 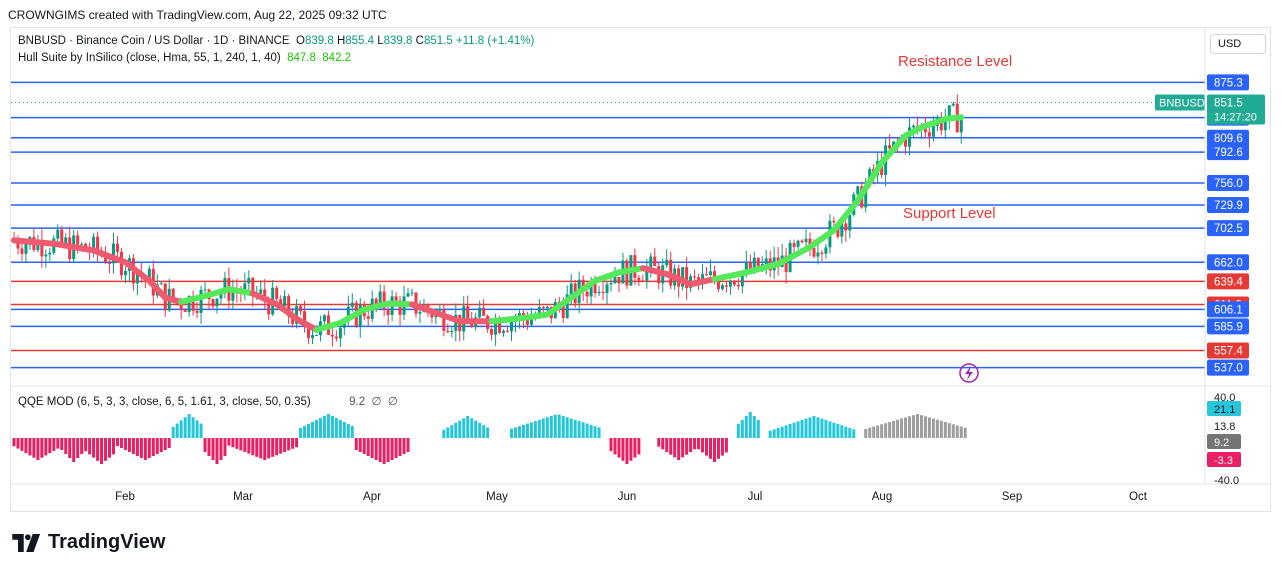 I want to click on qqe-null-1: ∅, so click(x=376, y=402).